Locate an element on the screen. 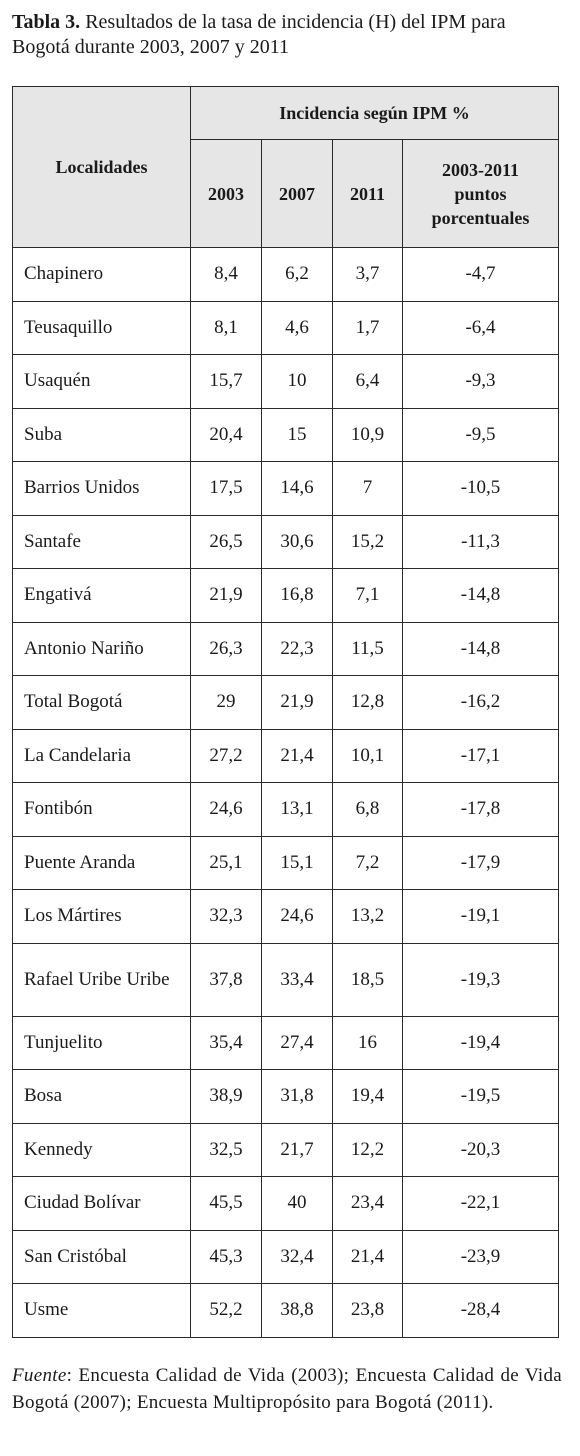  table-row: Suba 20,4 15 10,9 -9,5 is located at coordinates (286, 434).